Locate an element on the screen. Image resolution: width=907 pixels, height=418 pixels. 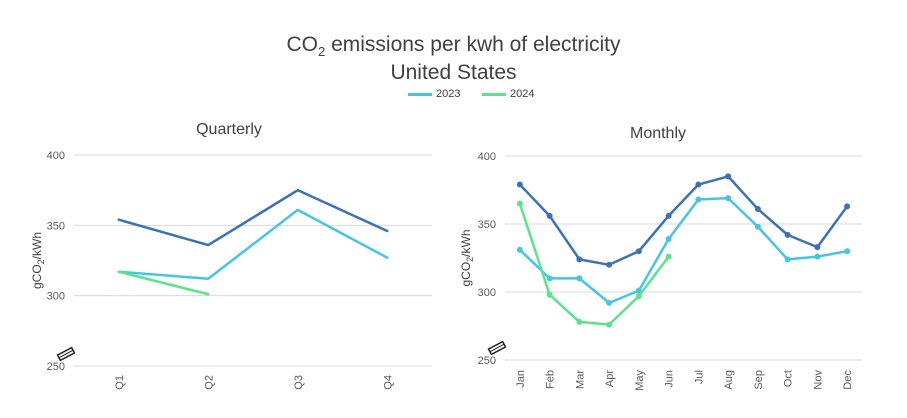
x-tick-label: Oct is located at coordinates (789, 378).